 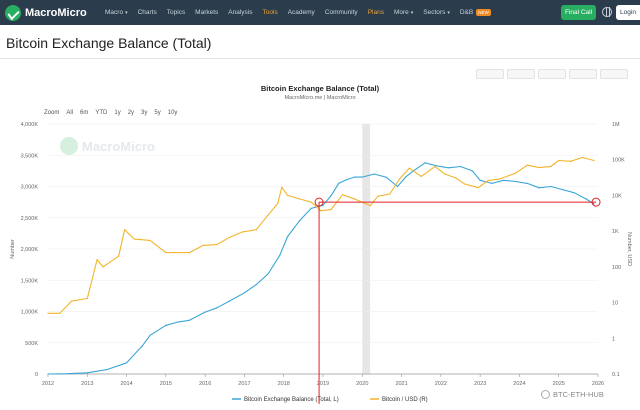 What do you see at coordinates (475, 12) in the screenshot?
I see `nav-item-db: D&B NEW` at bounding box center [475, 12].